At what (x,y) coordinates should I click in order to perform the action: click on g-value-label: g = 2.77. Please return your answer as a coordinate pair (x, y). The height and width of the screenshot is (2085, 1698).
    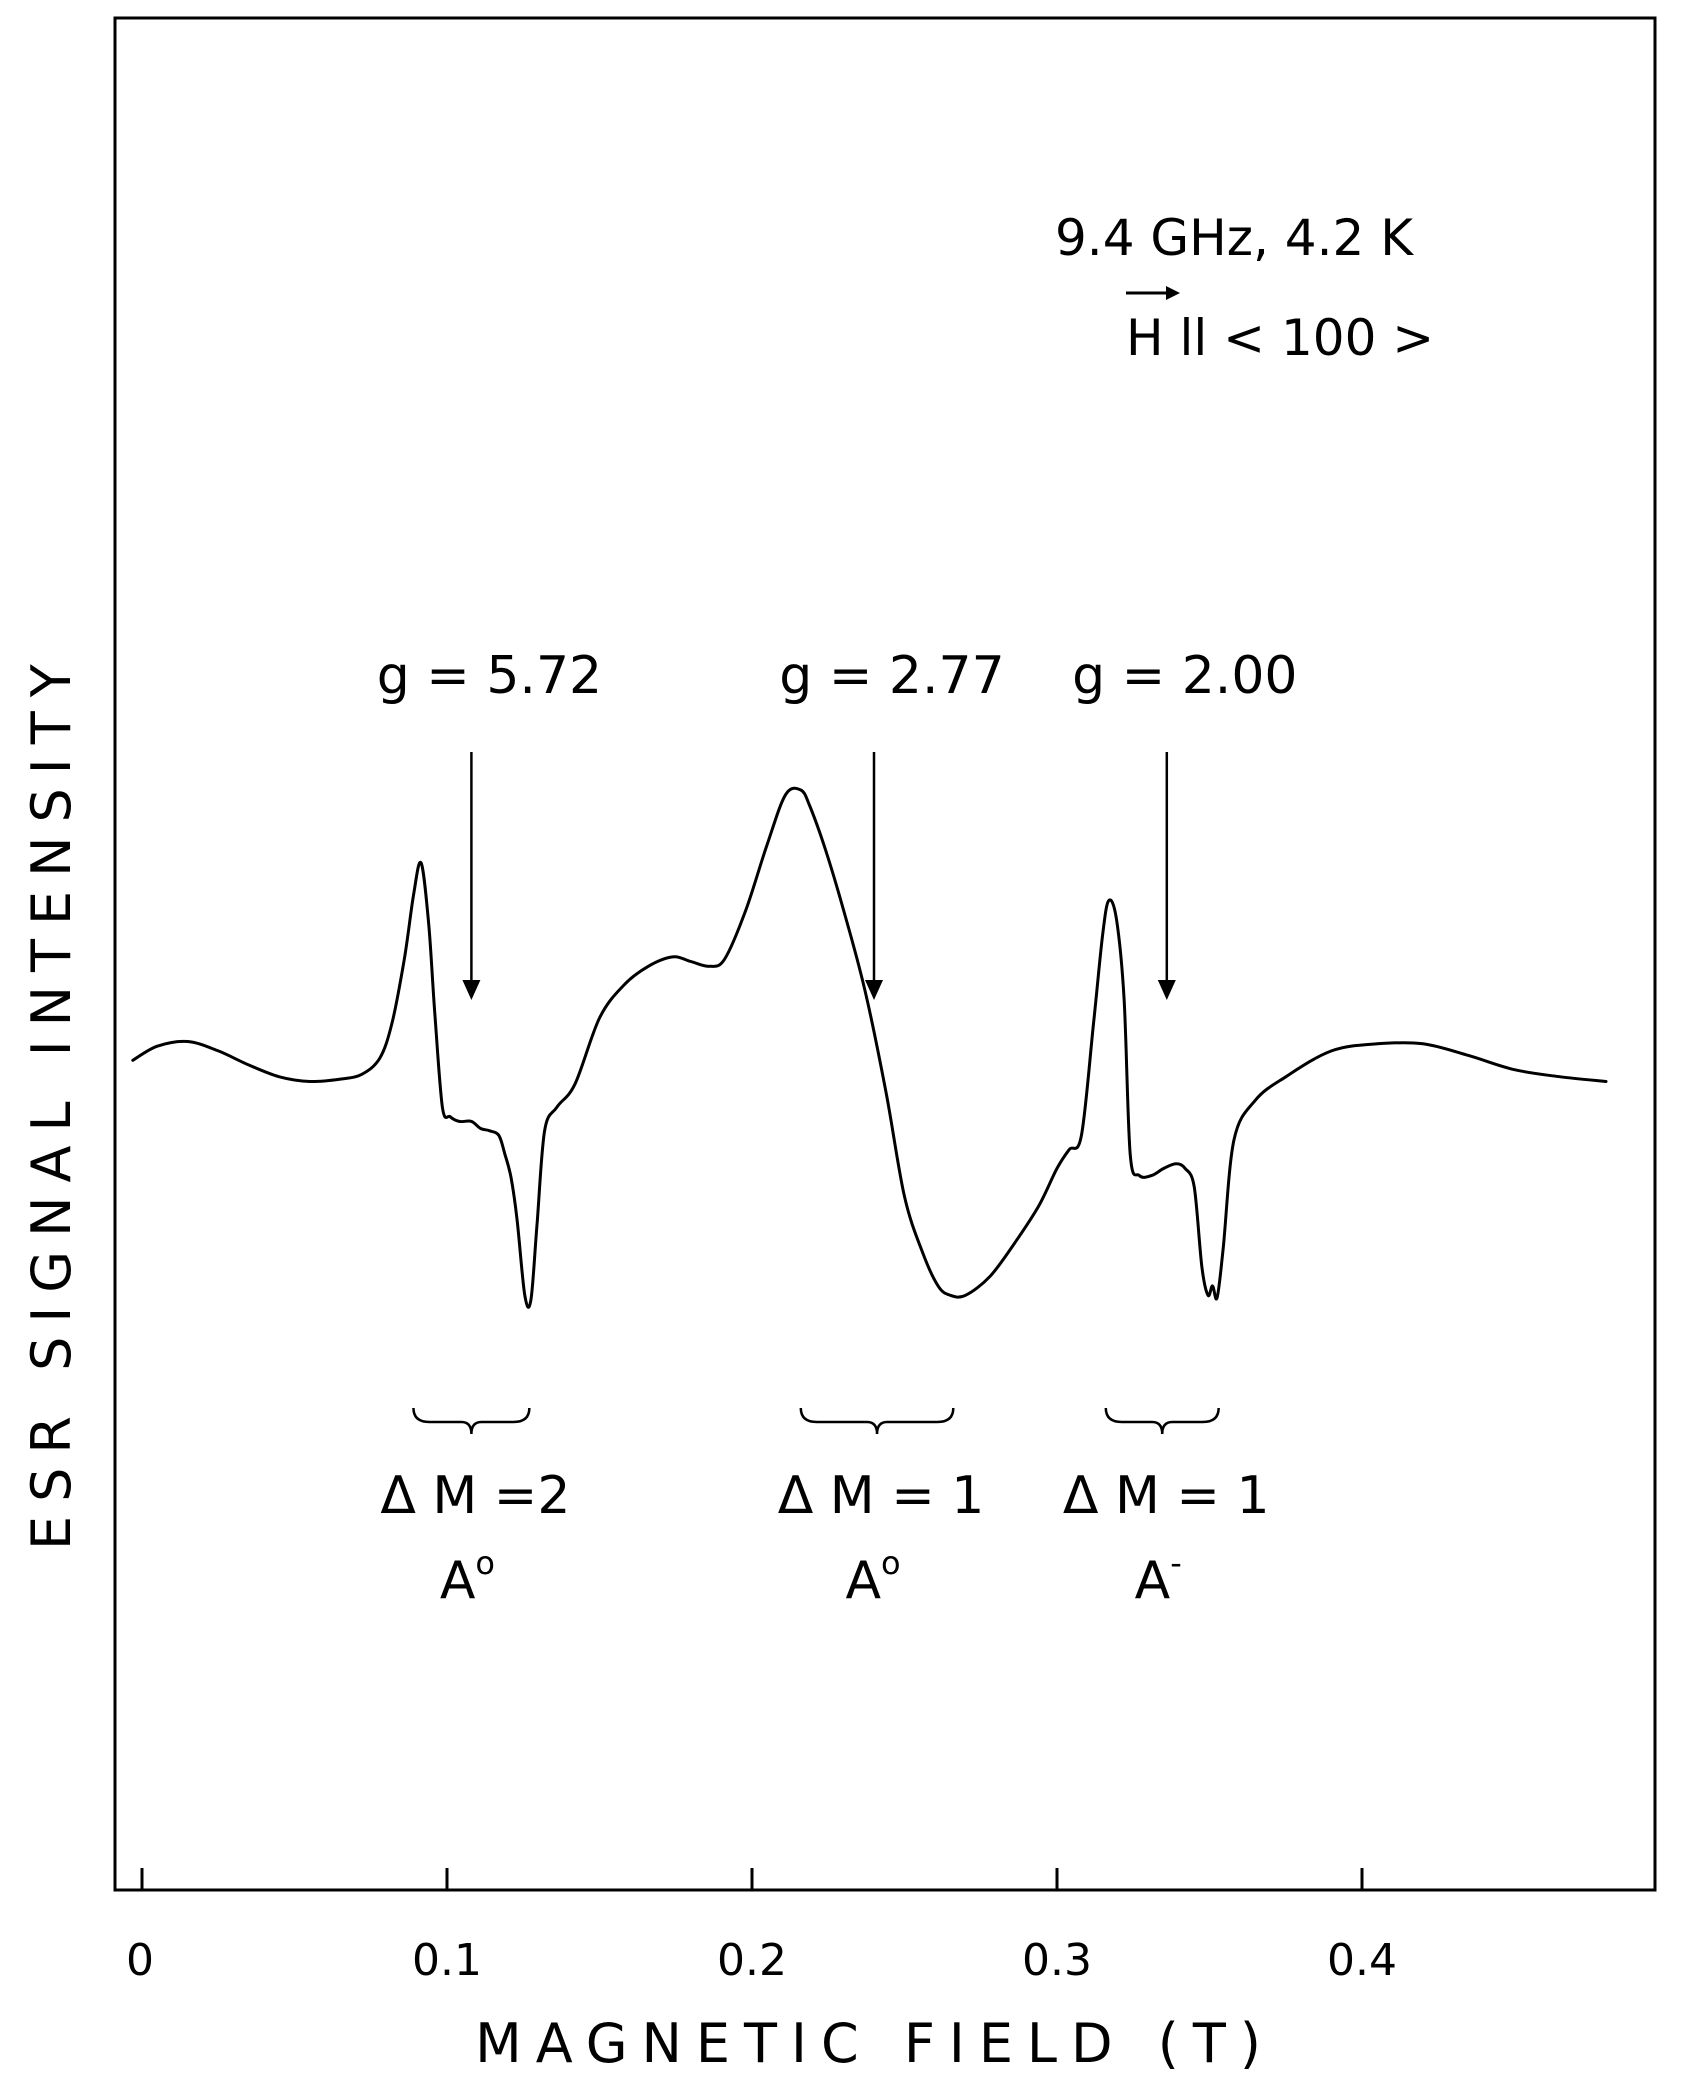
    Looking at the image, I should click on (891, 676).